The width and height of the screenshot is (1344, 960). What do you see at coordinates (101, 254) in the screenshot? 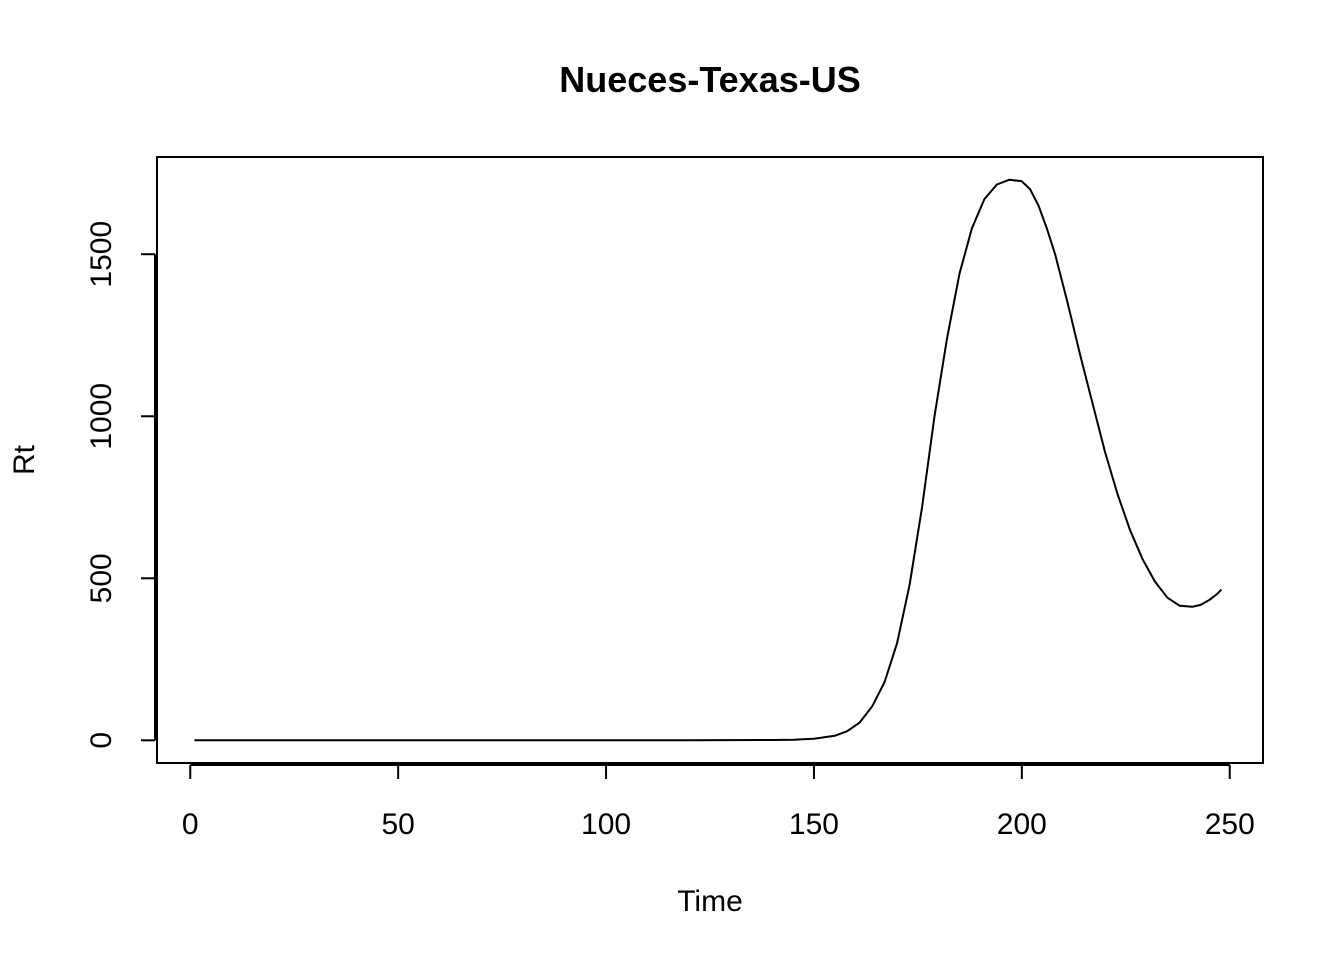
I see `y-tick-label: 1500` at bounding box center [101, 254].